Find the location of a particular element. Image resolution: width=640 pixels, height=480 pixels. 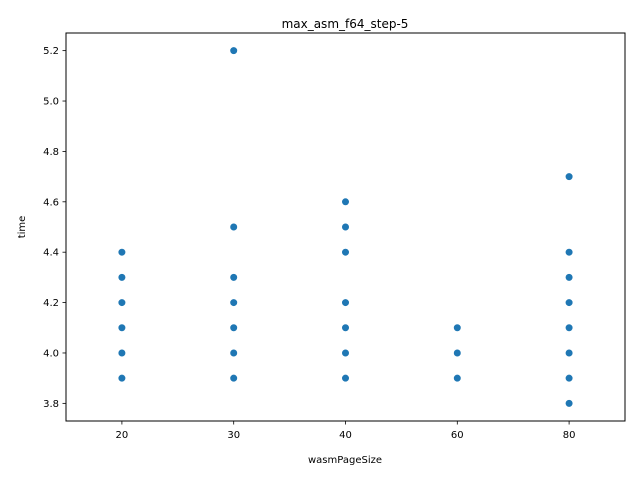

y-tick-label: 4.6 is located at coordinates (51, 202).